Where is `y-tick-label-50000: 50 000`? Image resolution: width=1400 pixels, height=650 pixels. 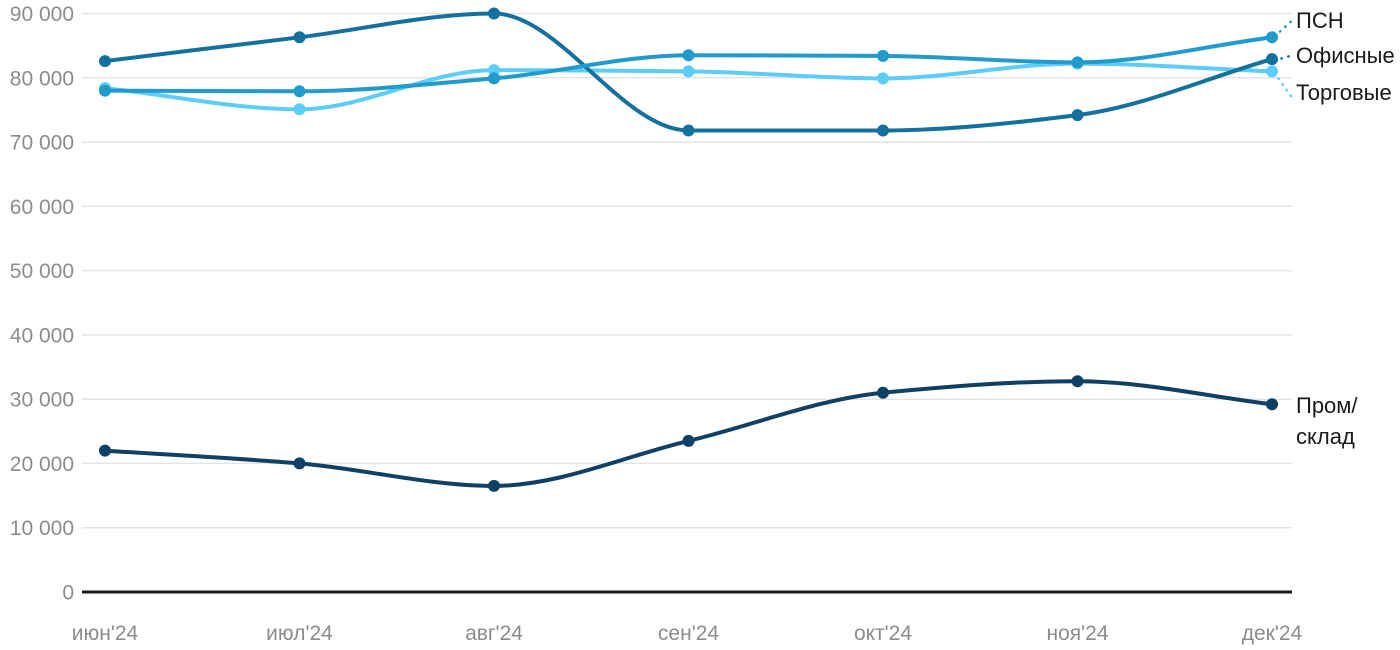 y-tick-label-50000: 50 000 is located at coordinates (42, 271).